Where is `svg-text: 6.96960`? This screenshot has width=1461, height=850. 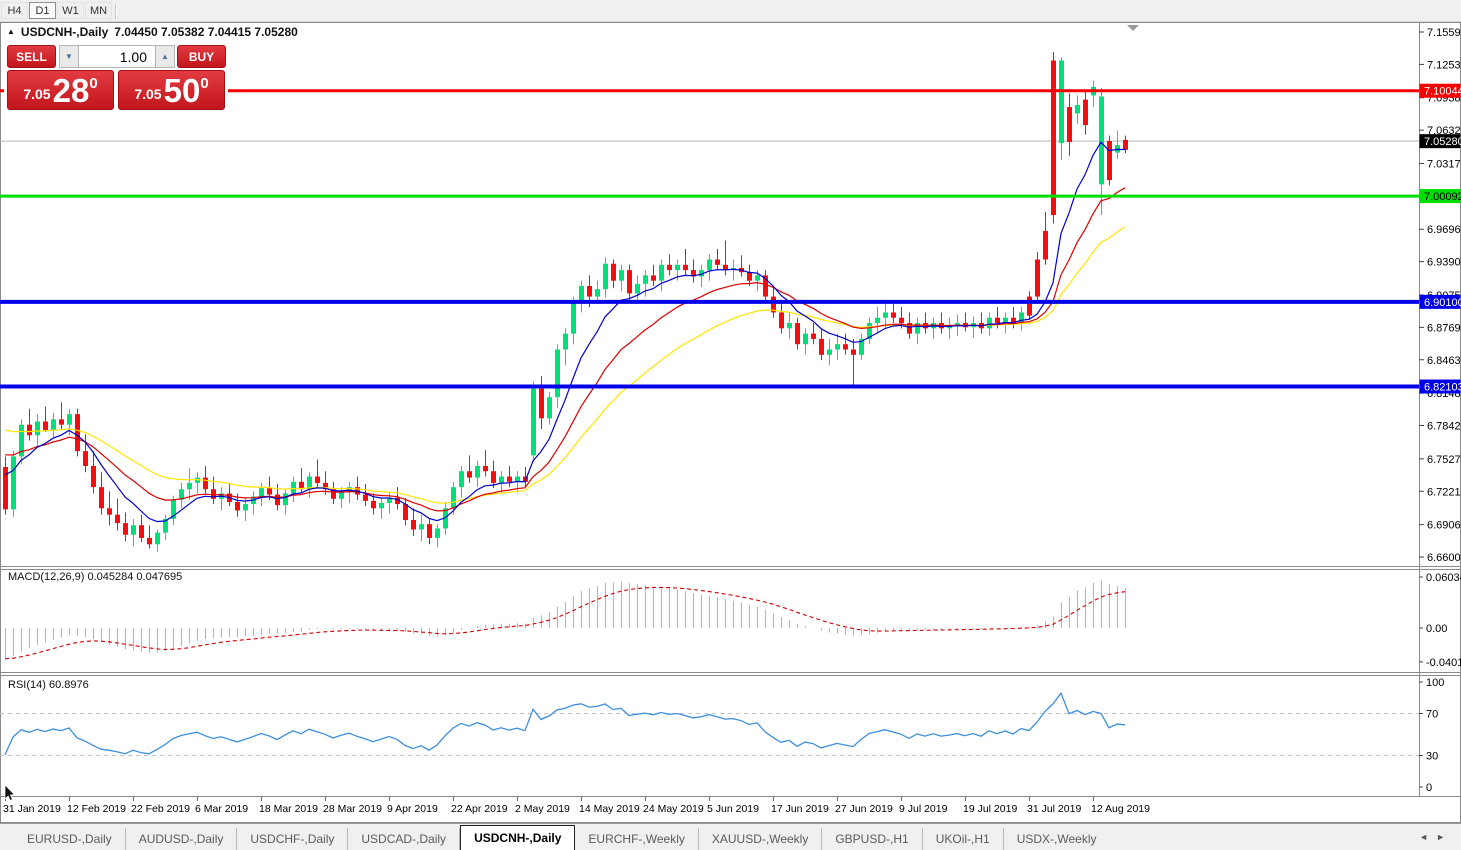 svg-text: 6.96960 is located at coordinates (1444, 230).